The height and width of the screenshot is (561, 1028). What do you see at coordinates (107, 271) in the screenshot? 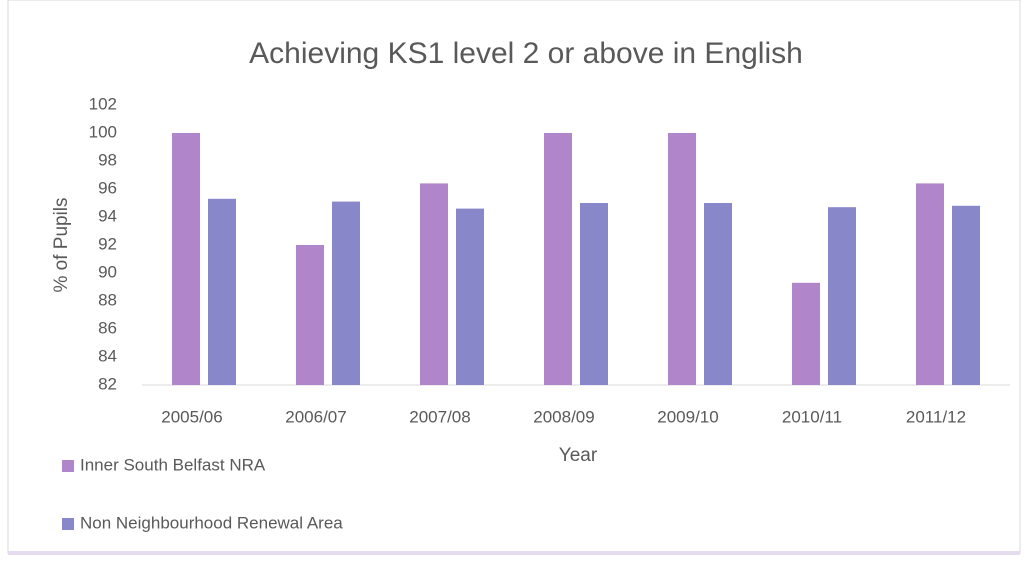
I see `y-tick-label: 90` at bounding box center [107, 271].